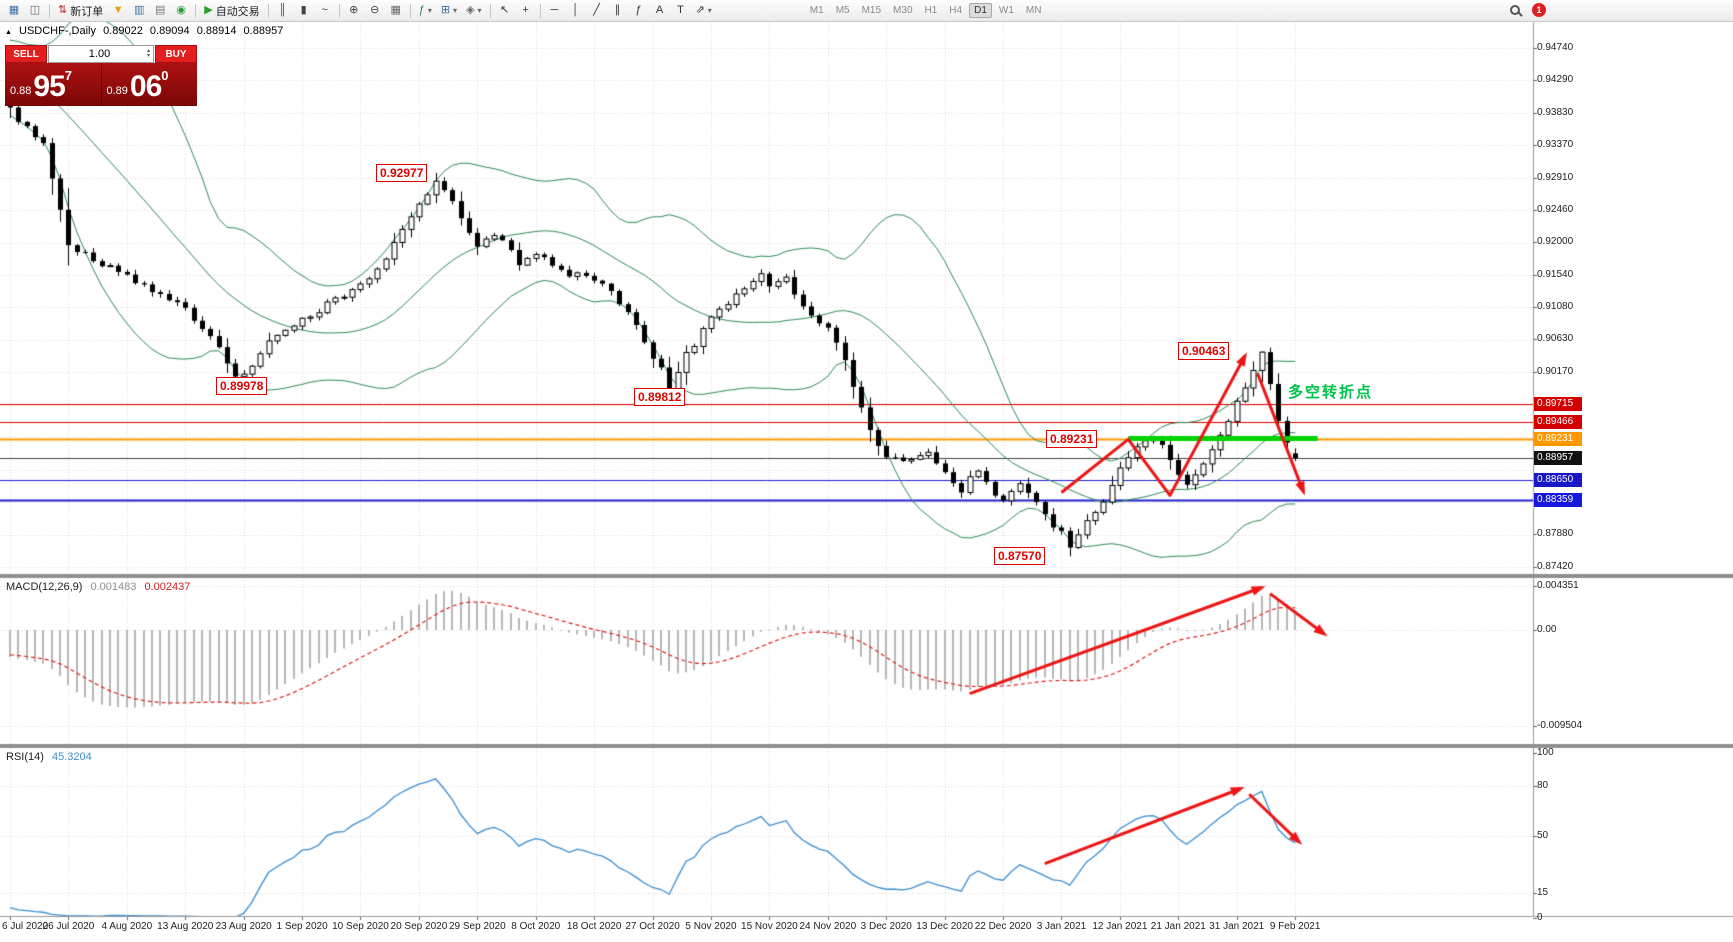 The image size is (1733, 942). I want to click on volume-spinner: ▴ ▾, so click(148, 53).